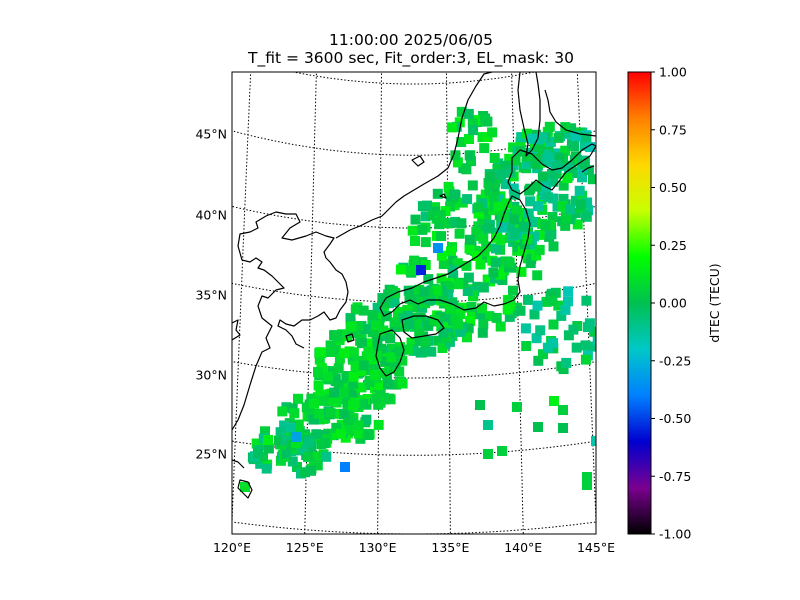  What do you see at coordinates (378, 547) in the screenshot?
I see `longitude-label: 130°E` at bounding box center [378, 547].